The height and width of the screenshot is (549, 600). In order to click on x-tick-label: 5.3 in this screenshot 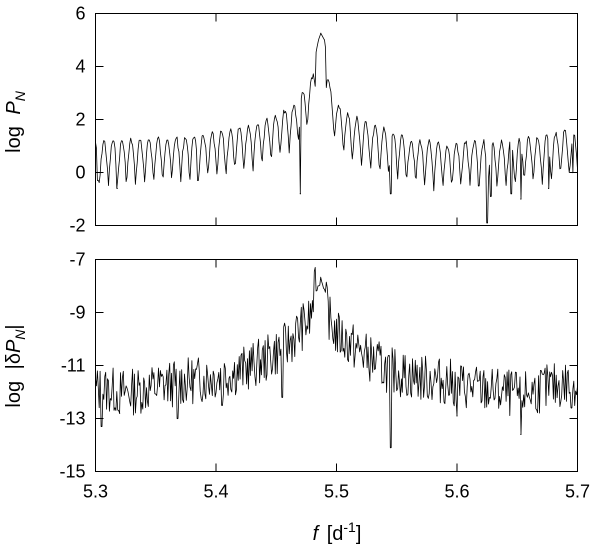, I will do `click(95, 492)`.